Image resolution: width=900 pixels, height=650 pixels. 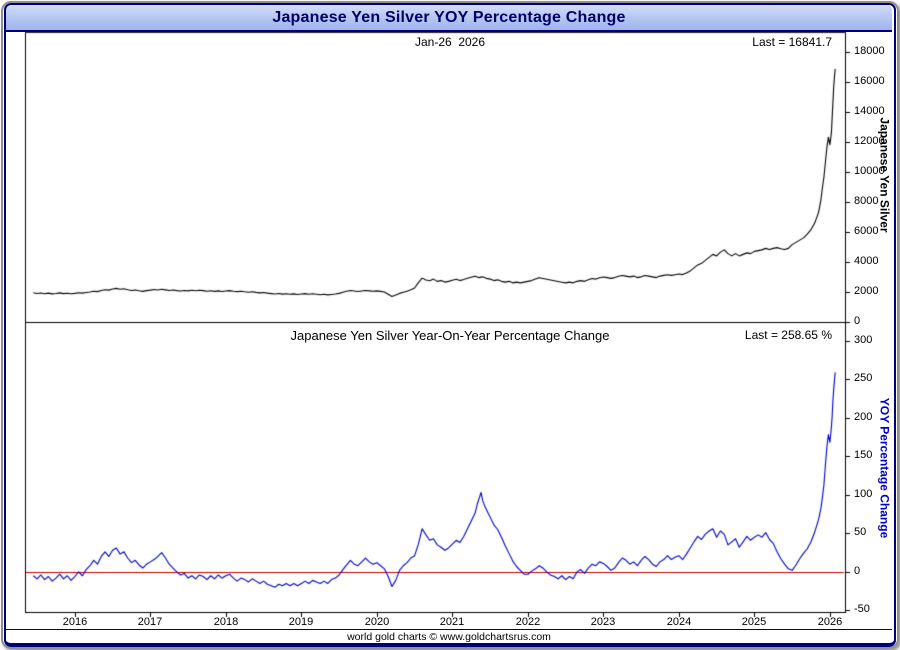 What do you see at coordinates (866, 291) in the screenshot?
I see `y-tick-label: 2000` at bounding box center [866, 291].